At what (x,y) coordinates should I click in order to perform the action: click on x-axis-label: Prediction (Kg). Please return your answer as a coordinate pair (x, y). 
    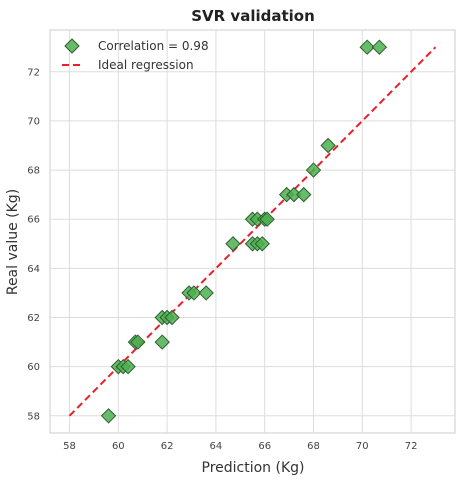
    Looking at the image, I should click on (253, 468).